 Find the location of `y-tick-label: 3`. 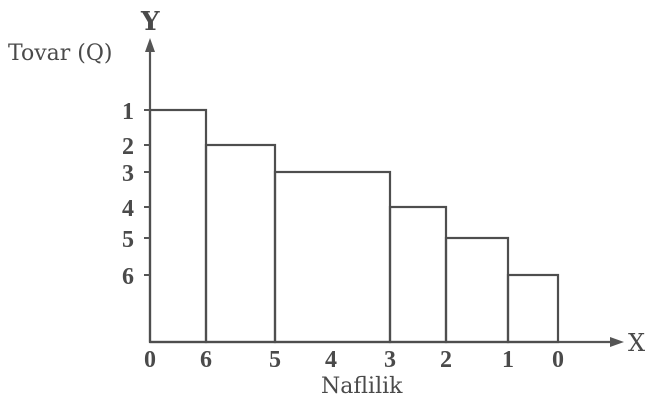

y-tick-label: 3 is located at coordinates (128, 174).